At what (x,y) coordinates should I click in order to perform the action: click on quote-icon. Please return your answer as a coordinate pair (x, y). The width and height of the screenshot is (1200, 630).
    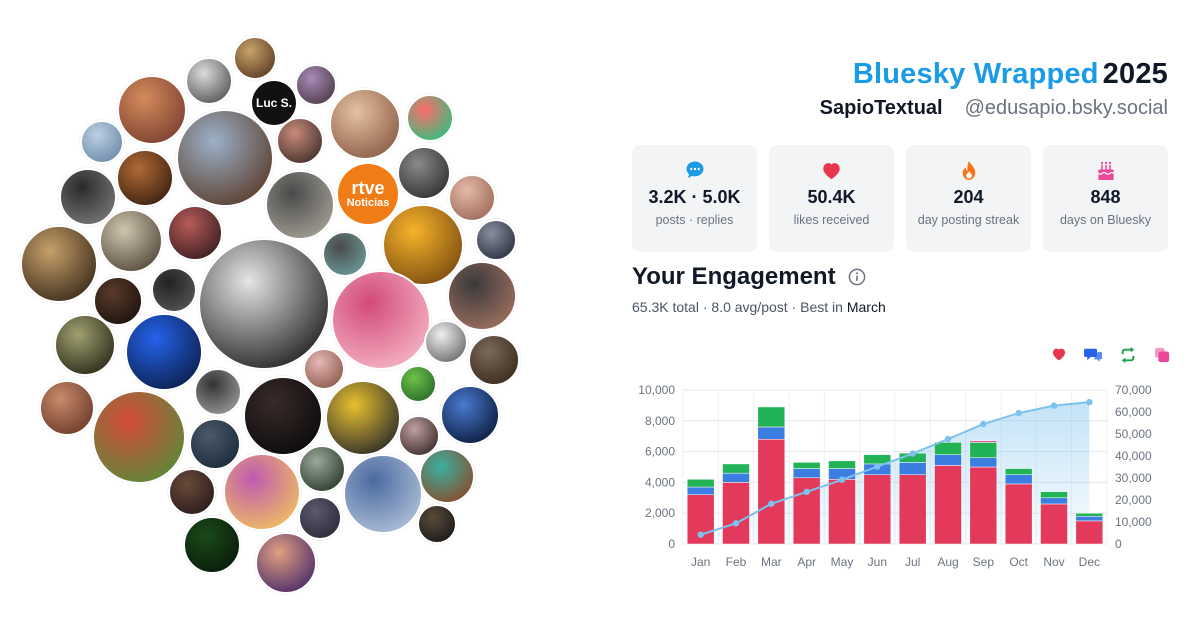
    Looking at the image, I should click on (1162, 355).